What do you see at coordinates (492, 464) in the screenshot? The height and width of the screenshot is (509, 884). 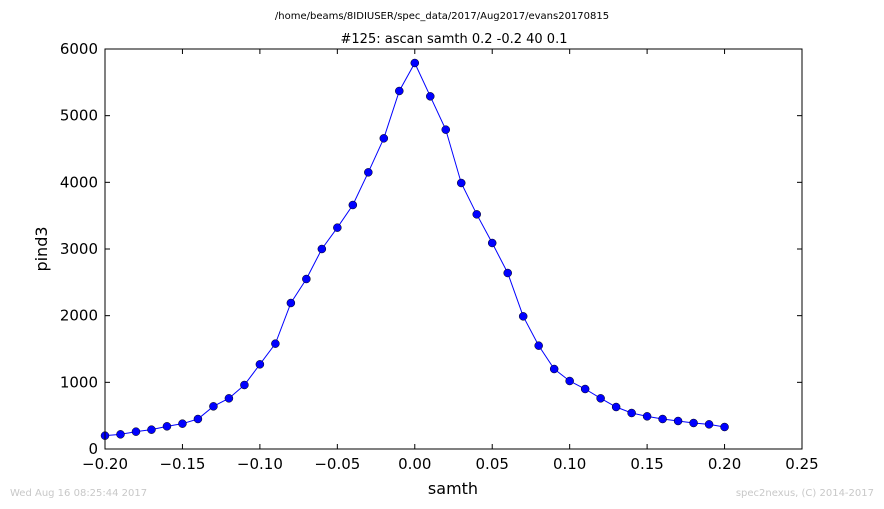 I see `x-tick-label: 0.05` at bounding box center [492, 464].